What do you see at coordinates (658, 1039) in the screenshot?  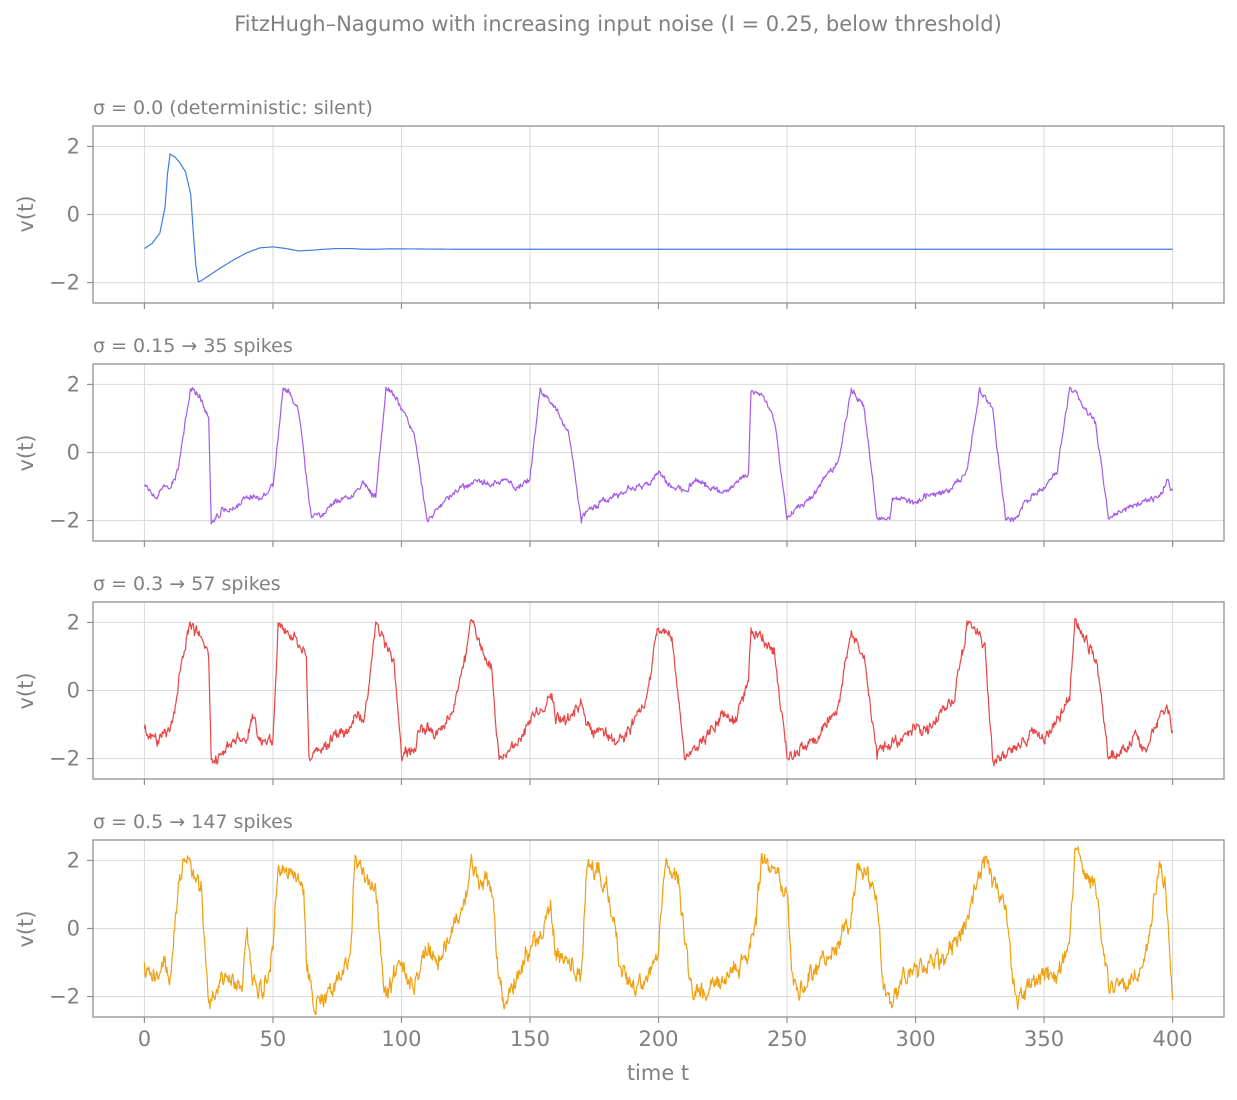 I see `x-tick-label: 200` at bounding box center [658, 1039].